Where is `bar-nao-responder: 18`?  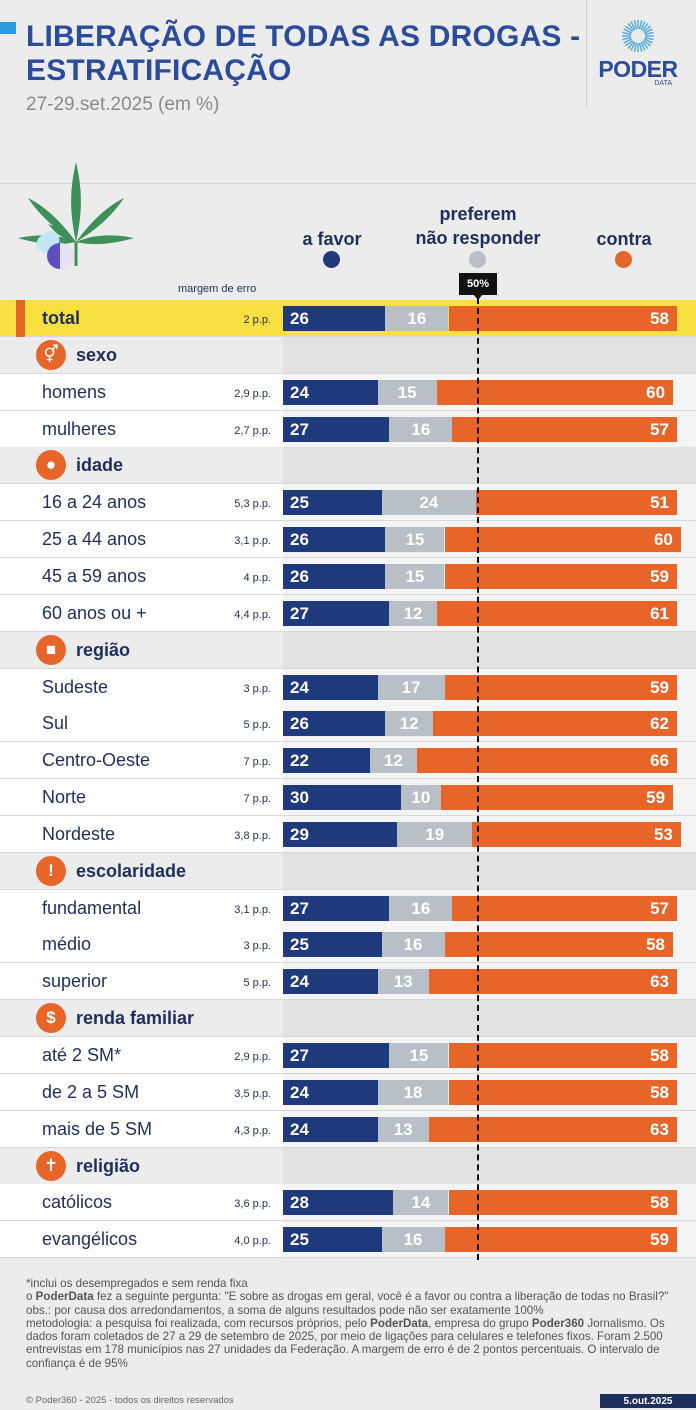 bar-nao-responder: 18 is located at coordinates (413, 1092).